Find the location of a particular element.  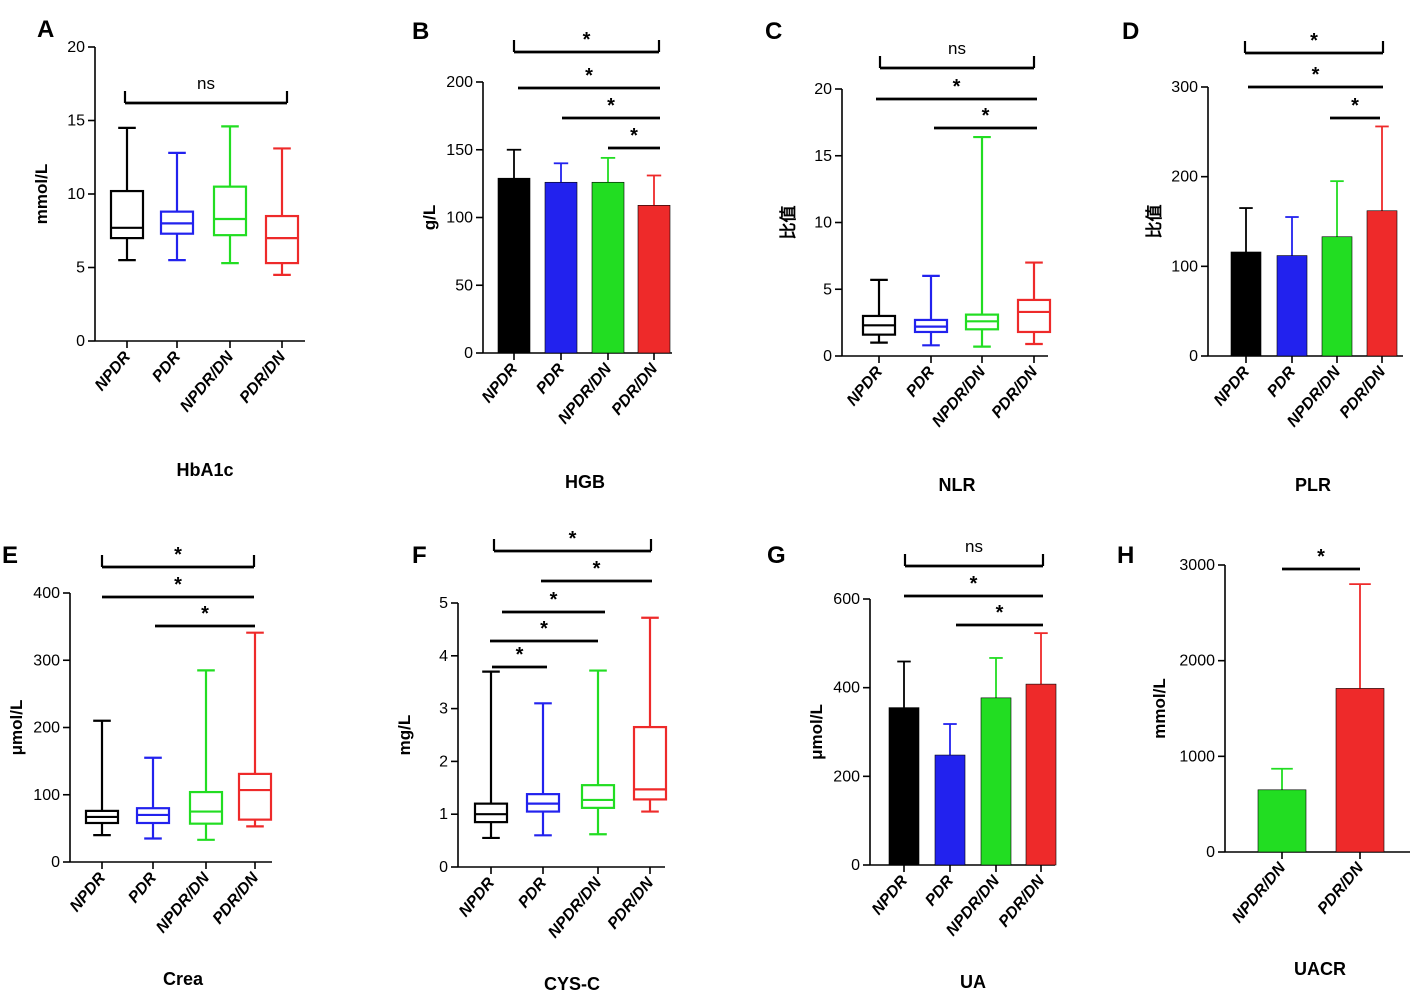

bar-pdr is located at coordinates (950, 794).